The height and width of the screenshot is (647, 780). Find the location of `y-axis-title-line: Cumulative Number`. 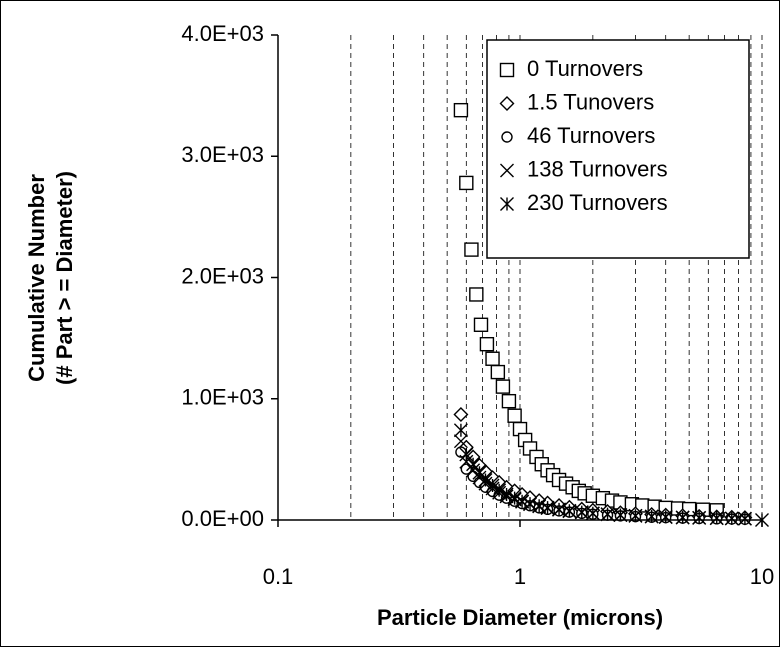

y-axis-title-line: Cumulative Number is located at coordinates (36, 278).